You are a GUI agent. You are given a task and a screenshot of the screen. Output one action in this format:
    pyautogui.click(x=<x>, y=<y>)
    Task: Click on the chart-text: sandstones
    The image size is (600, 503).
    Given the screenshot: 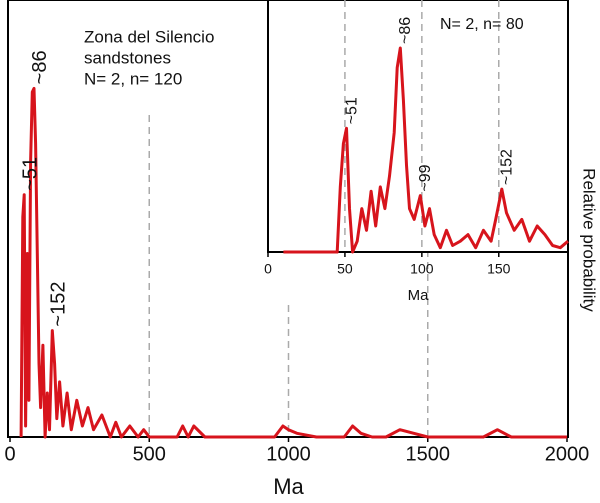 What is the action you would take?
    pyautogui.click(x=127, y=57)
    